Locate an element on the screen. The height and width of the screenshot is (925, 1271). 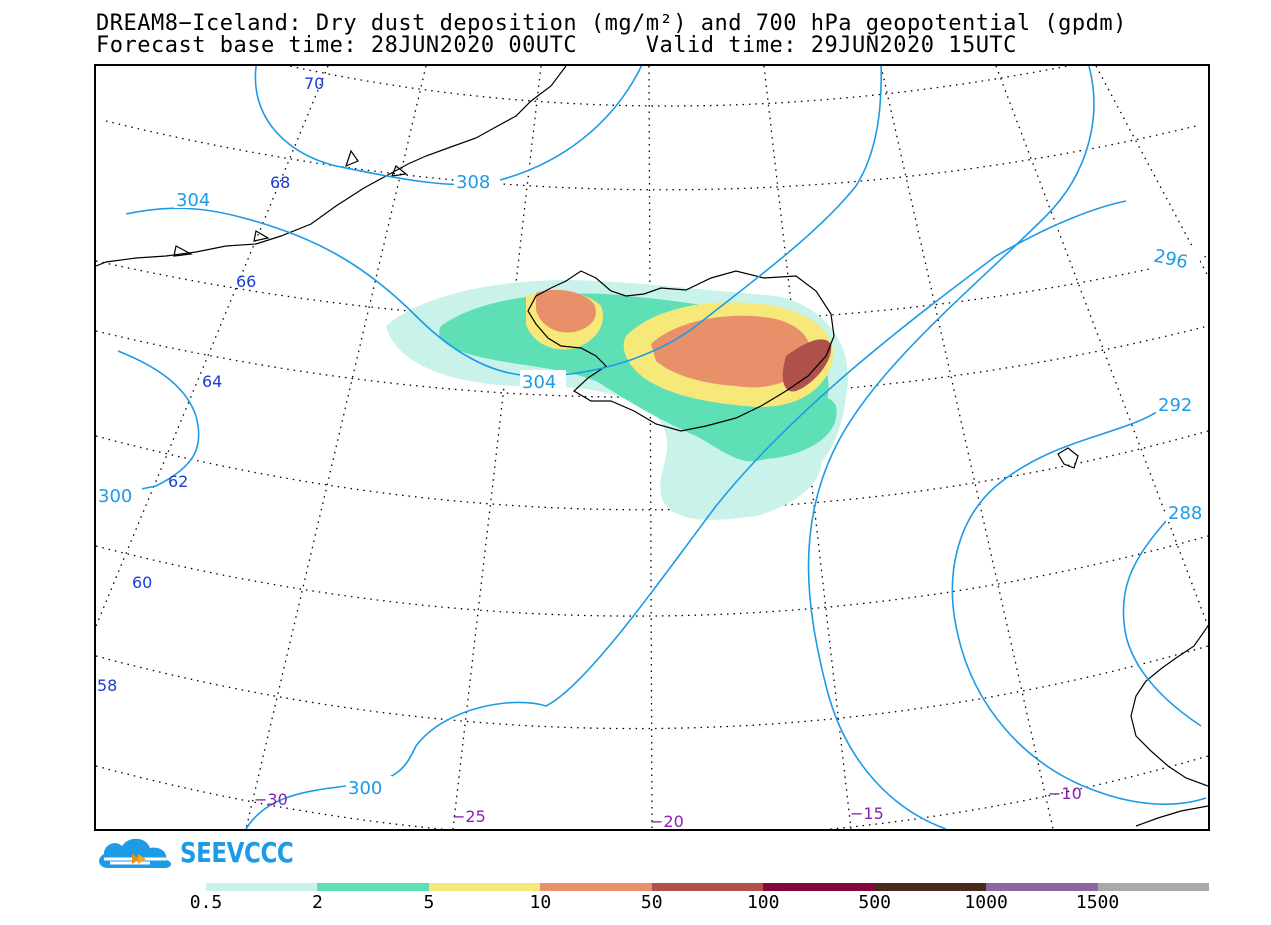
legend-tick-label: 1000 is located at coordinates (986, 902).